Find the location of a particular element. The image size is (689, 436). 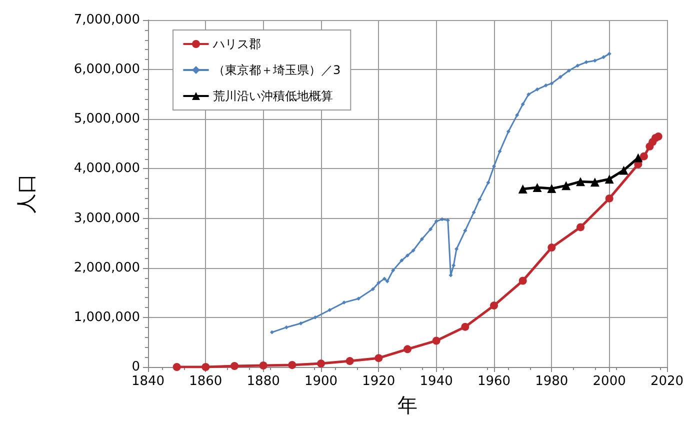

x-tick-label: 2000 is located at coordinates (609, 381).